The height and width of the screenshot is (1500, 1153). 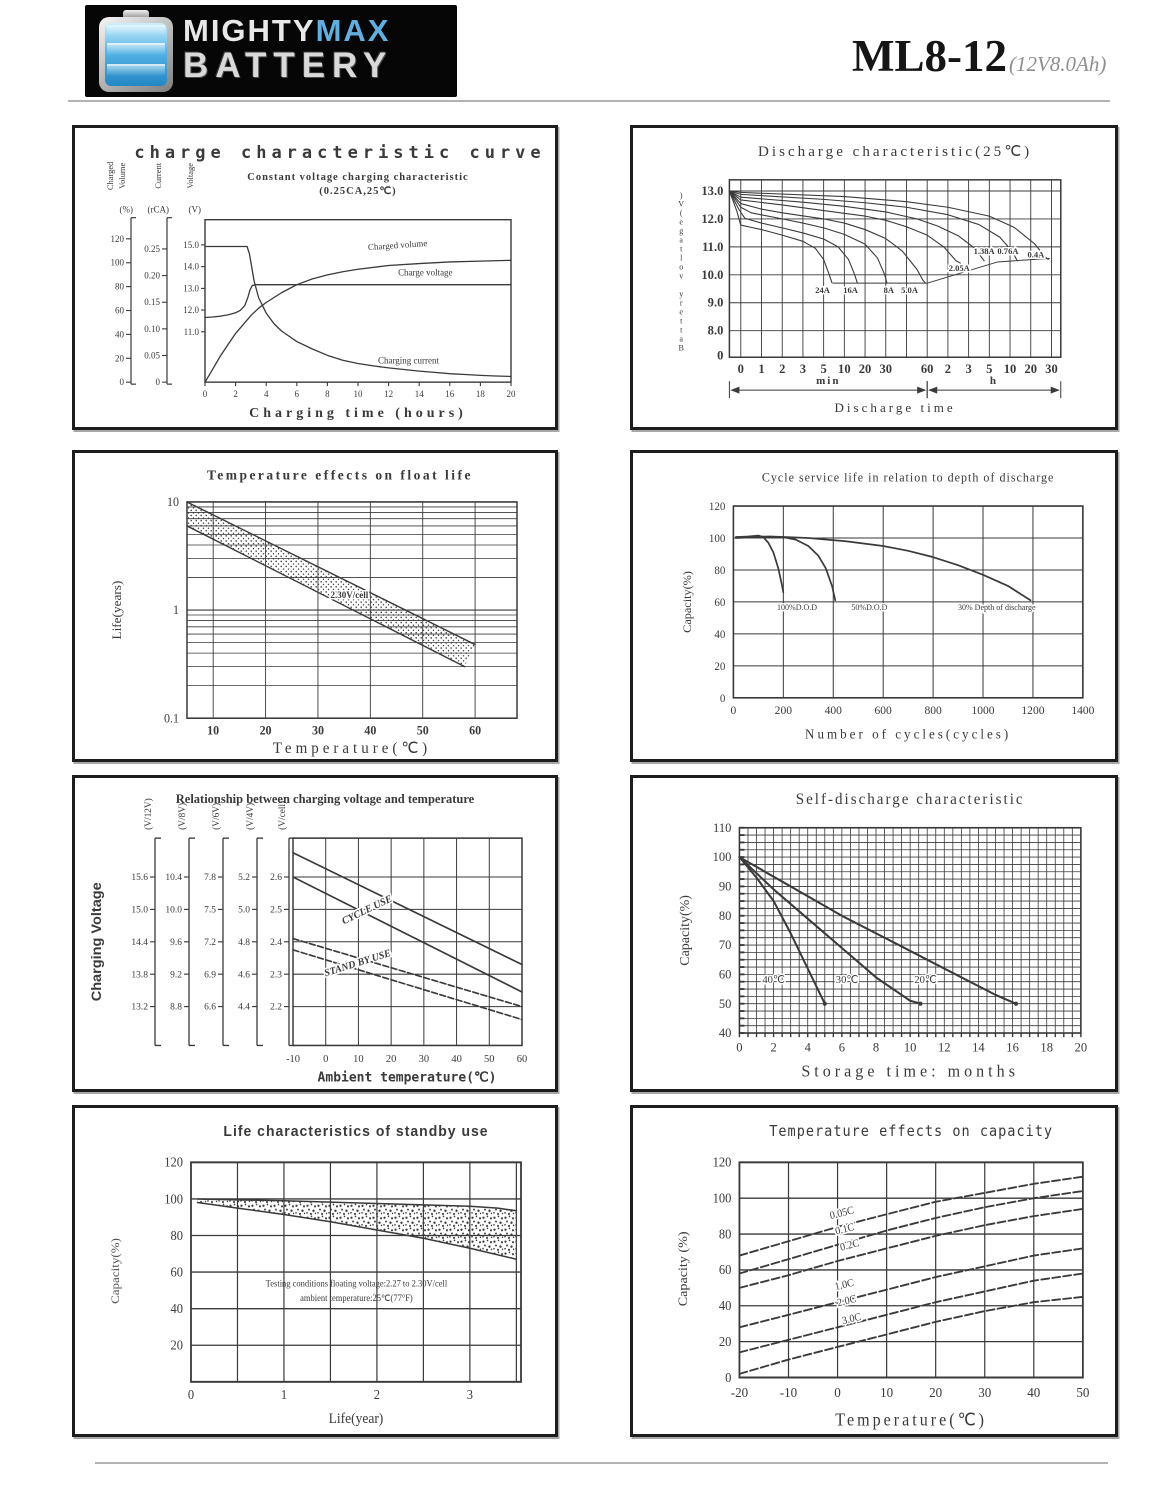 What do you see at coordinates (126, 210) in the screenshot?
I see `axis-unit-label: (%)` at bounding box center [126, 210].